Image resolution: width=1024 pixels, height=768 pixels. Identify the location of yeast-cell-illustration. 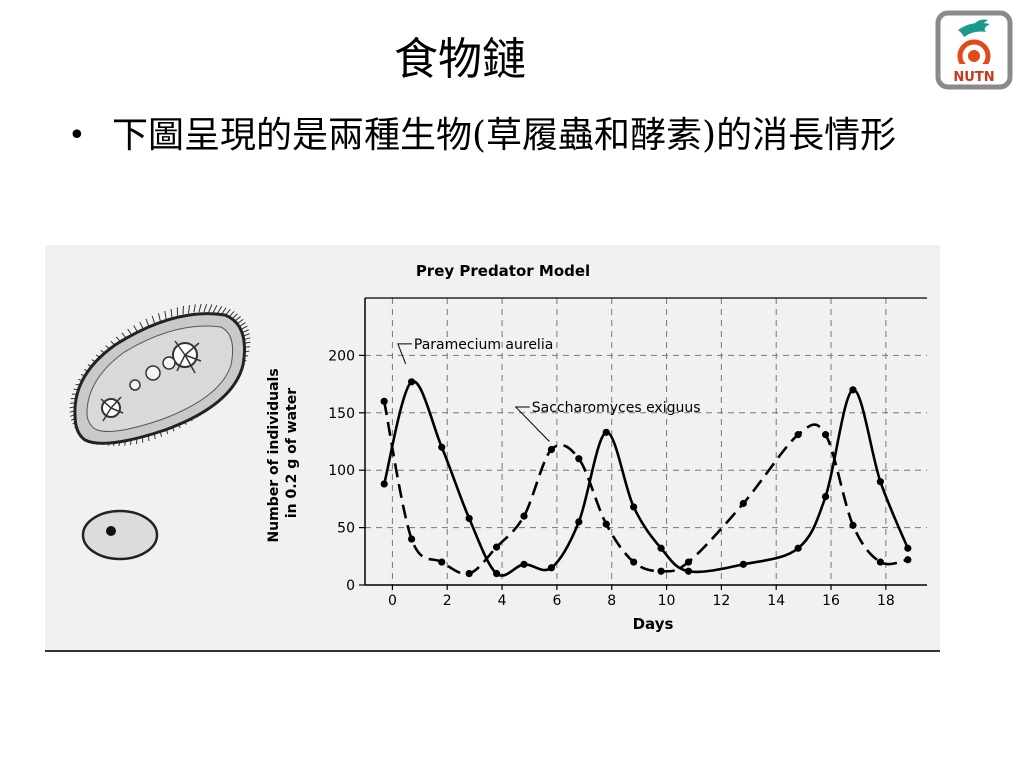
(120, 535).